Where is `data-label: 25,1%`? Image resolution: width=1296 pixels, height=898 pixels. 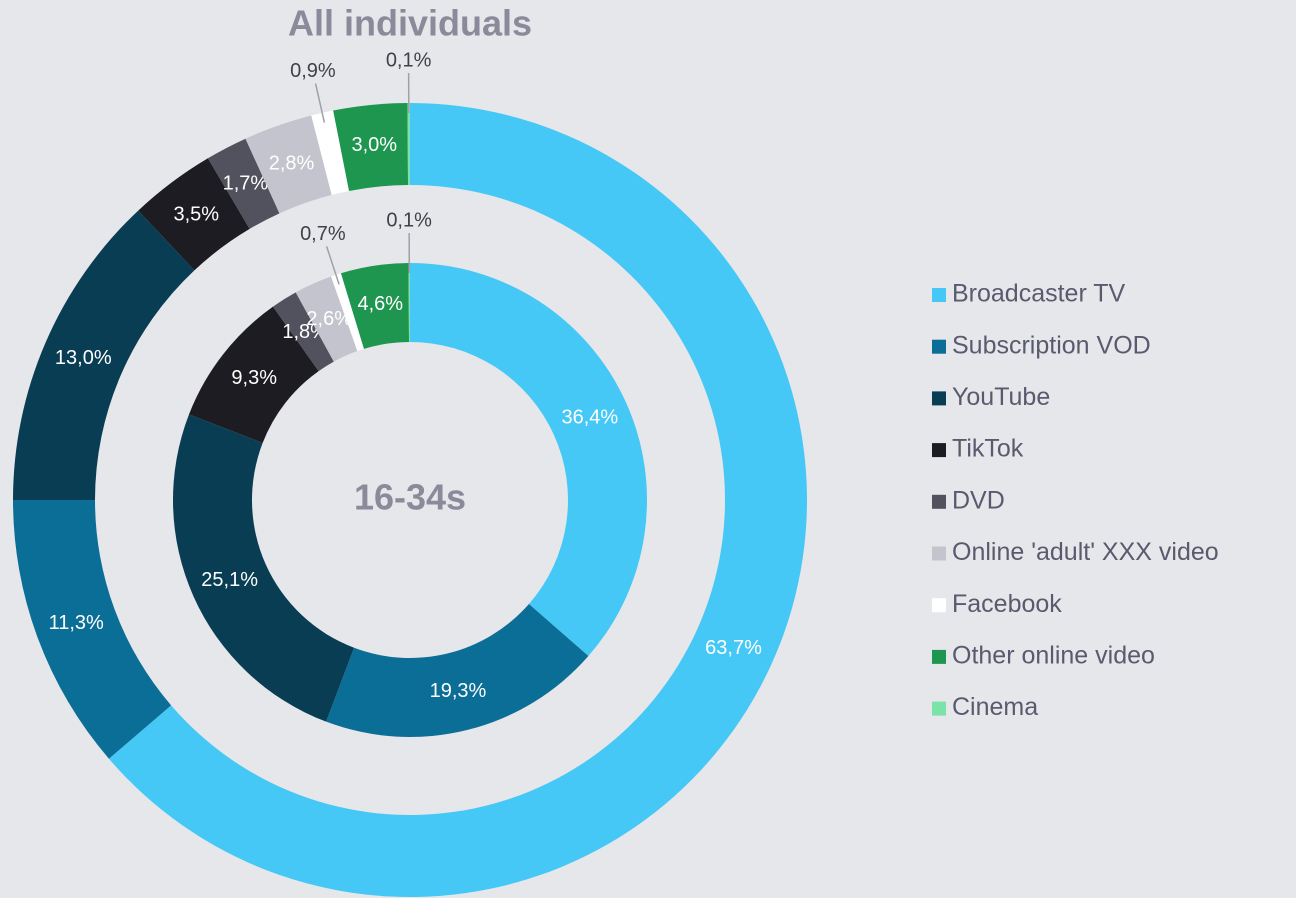 data-label: 25,1% is located at coordinates (229, 580).